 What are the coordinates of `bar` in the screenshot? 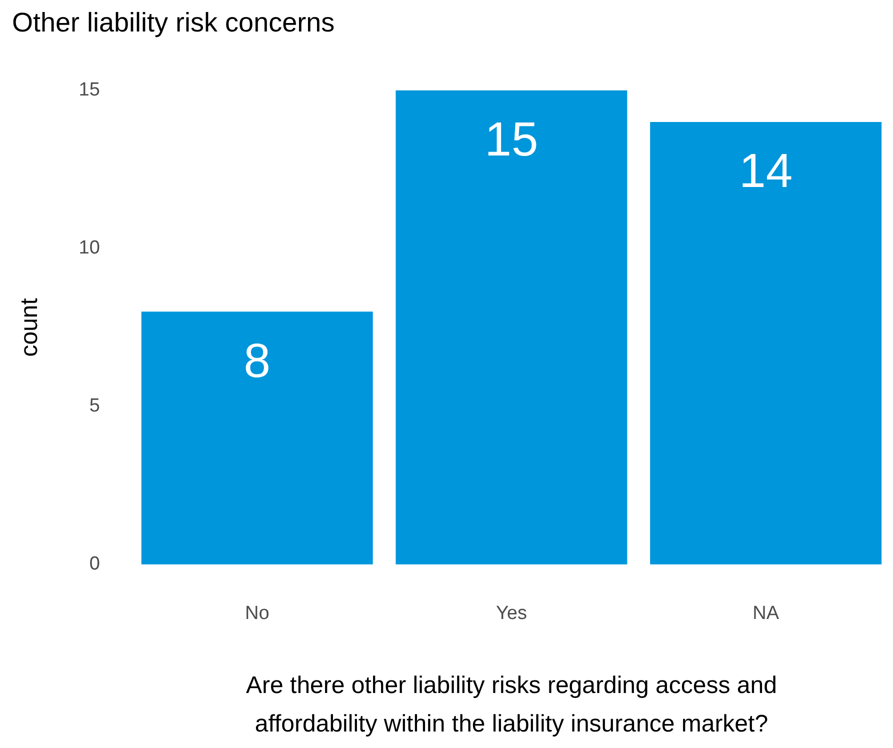 It's located at (257, 438).